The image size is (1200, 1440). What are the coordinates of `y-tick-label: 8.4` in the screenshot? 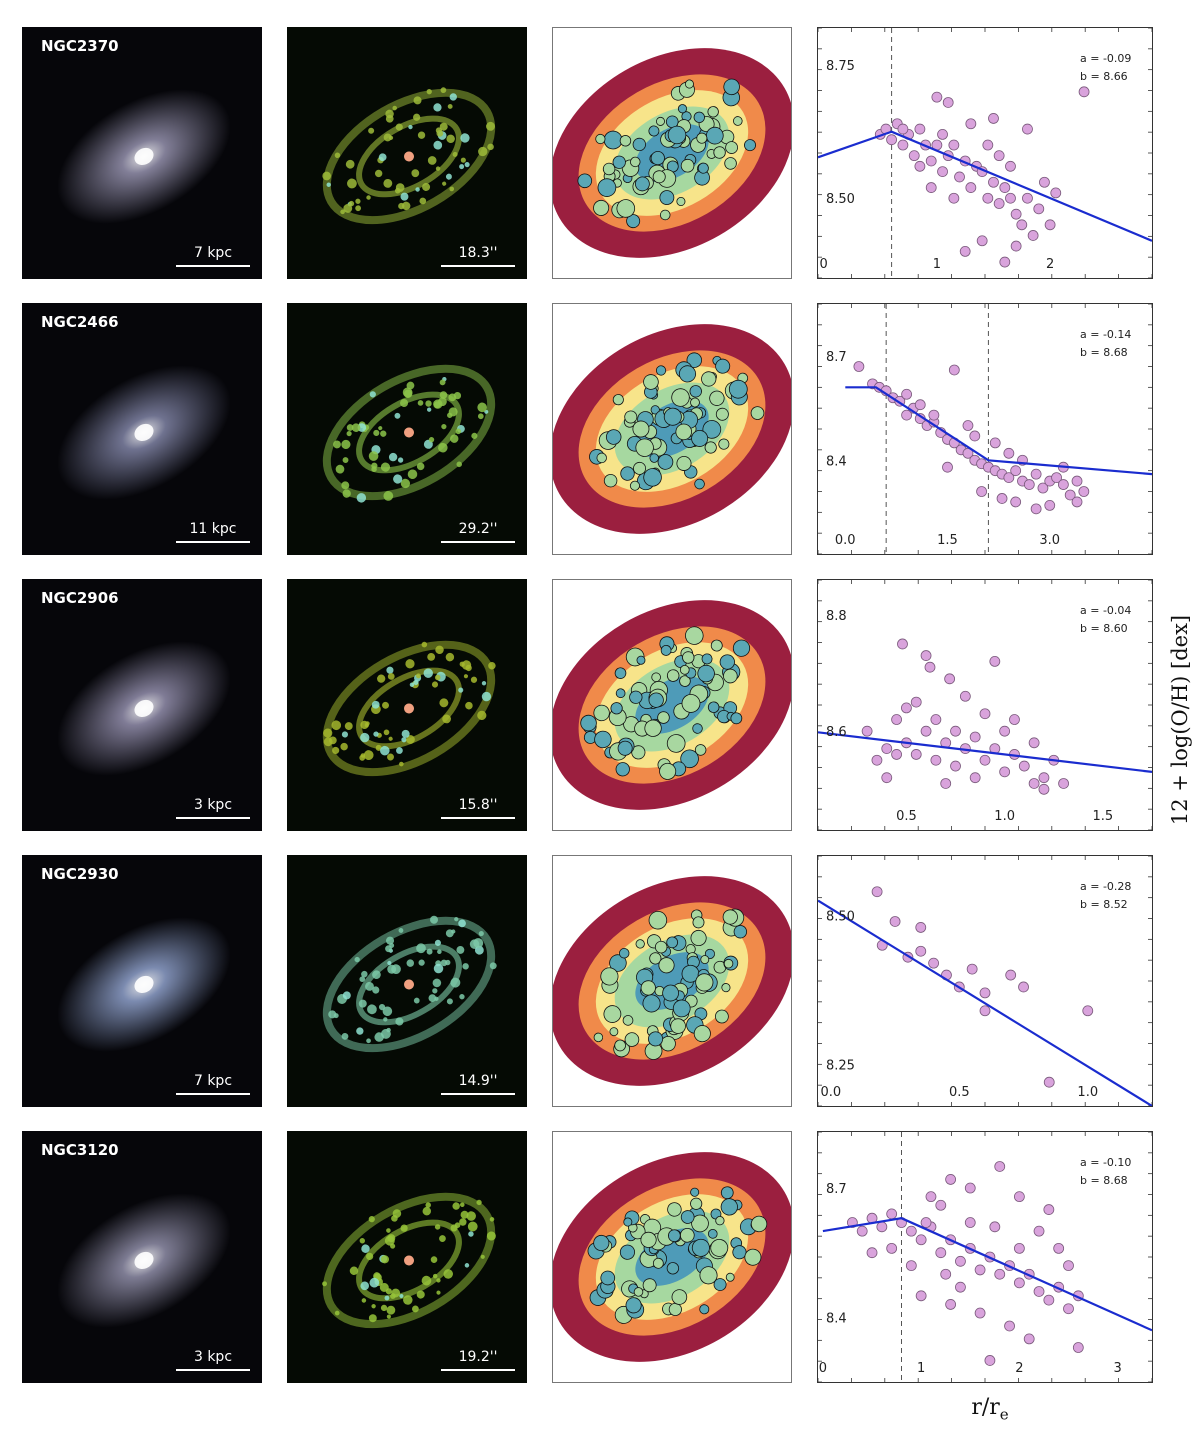 It's located at (836, 1318).